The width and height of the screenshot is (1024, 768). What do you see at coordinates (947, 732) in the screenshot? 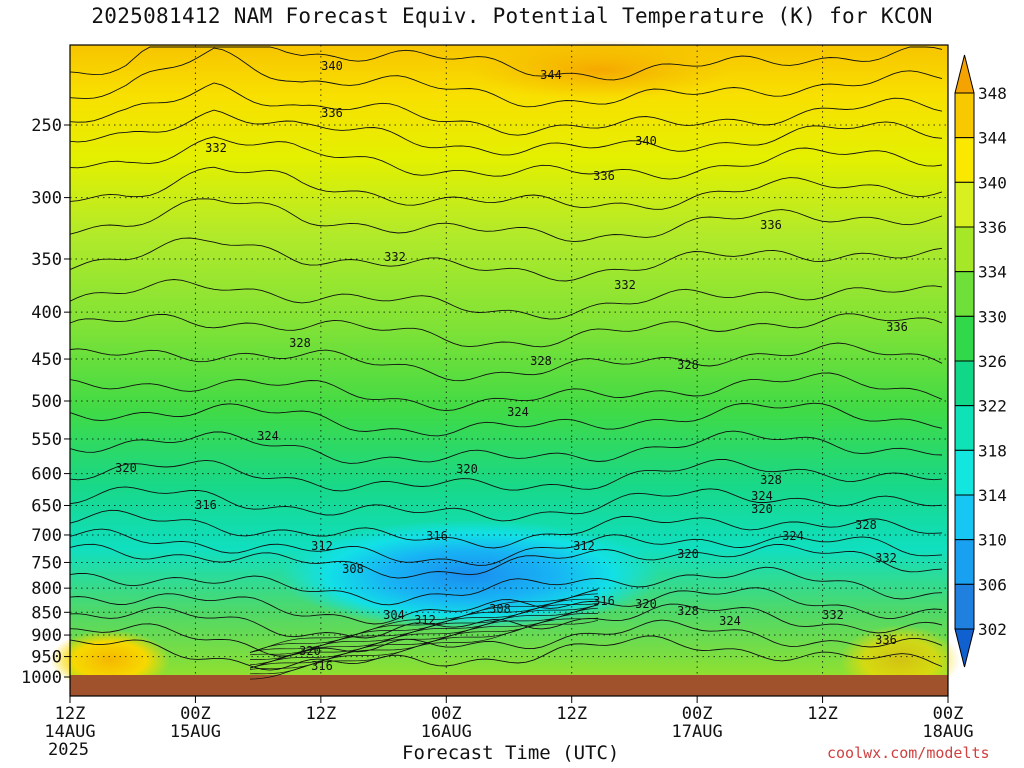
I see `x-tick-date: 18AUG` at bounding box center [947, 732].